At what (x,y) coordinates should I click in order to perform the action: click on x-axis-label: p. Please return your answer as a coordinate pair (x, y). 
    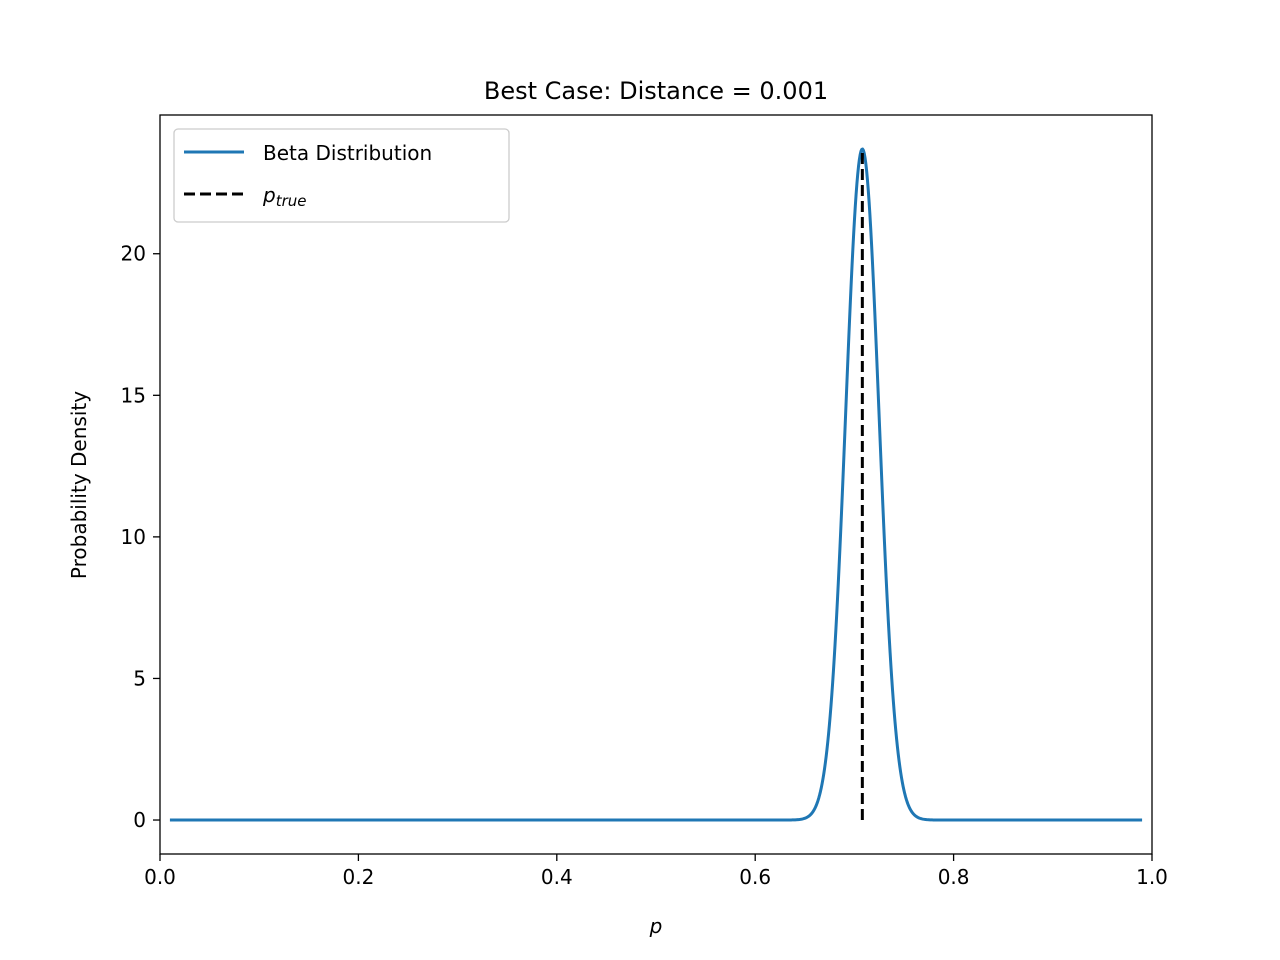
    Looking at the image, I should click on (656, 926).